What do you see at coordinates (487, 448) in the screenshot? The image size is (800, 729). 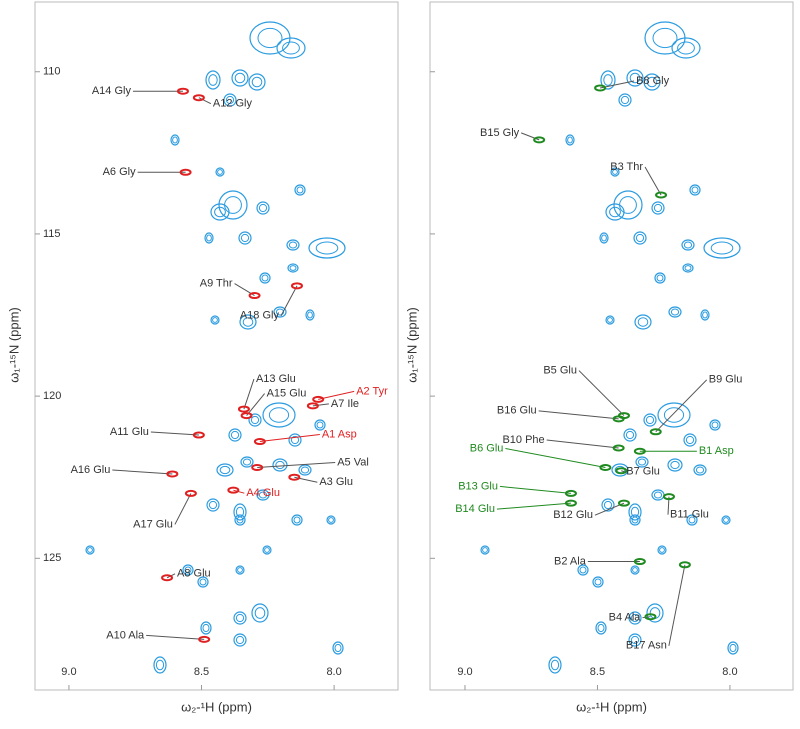 I see `peak-label: B6 Glu` at bounding box center [487, 448].